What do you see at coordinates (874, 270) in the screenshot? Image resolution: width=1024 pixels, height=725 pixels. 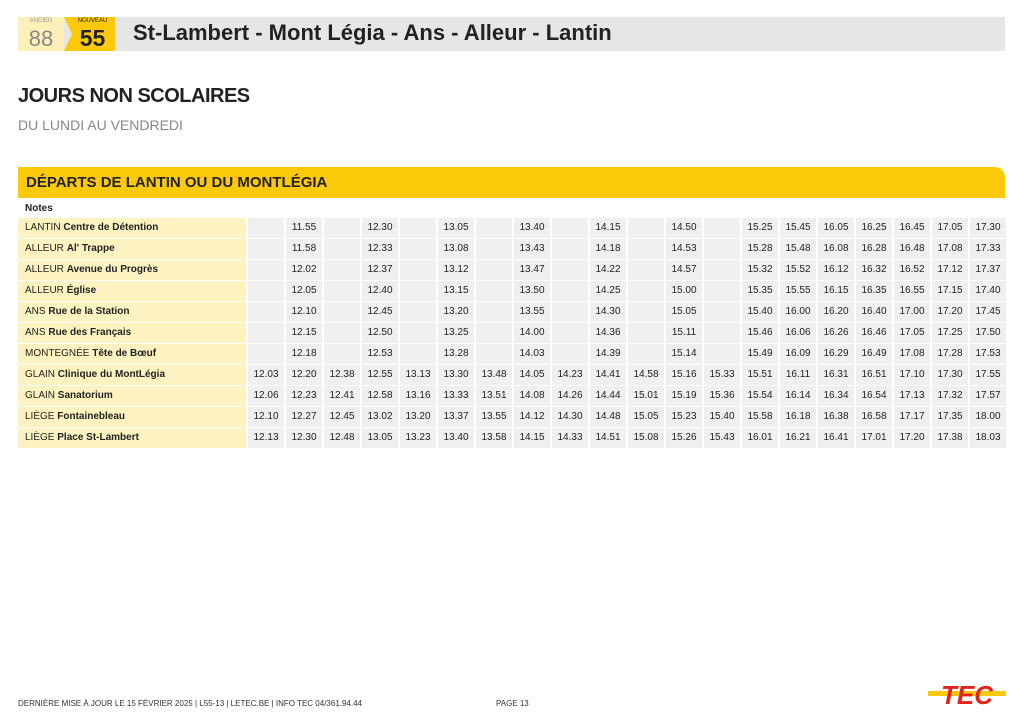 I see `departure-time: 16.32` at bounding box center [874, 270].